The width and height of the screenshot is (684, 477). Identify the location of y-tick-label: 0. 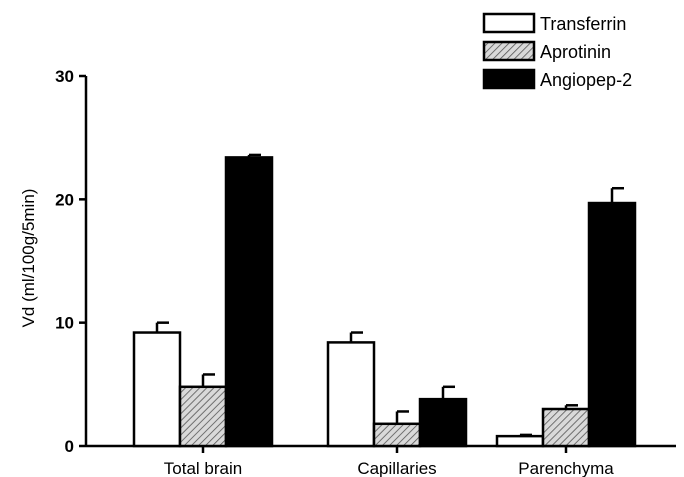
(69, 446).